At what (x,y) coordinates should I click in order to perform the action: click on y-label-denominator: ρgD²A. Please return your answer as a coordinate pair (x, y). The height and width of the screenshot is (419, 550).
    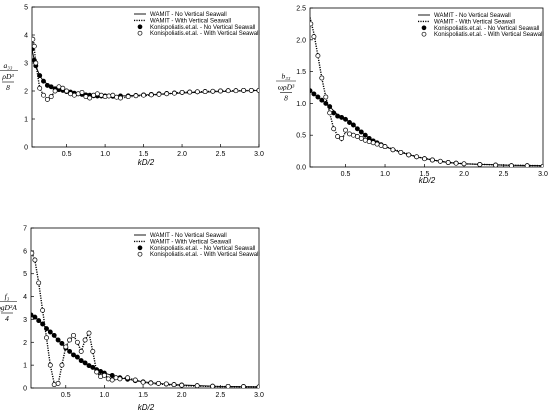
    Looking at the image, I should click on (8, 307).